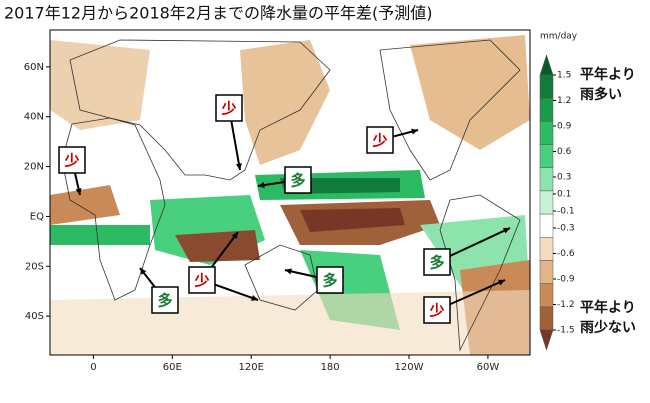 This screenshot has height=403, width=650. I want to click on chart-title: 2017年12月から2018年2月までの降水量の平年差(予測値), so click(218, 13).